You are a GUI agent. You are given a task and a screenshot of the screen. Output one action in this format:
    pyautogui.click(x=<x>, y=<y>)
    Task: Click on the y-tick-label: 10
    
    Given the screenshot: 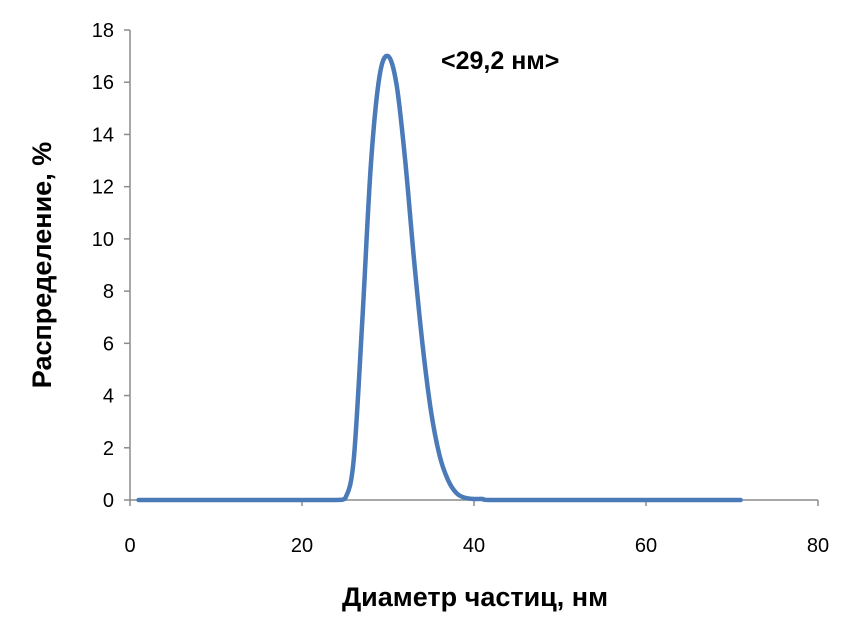 What is the action you would take?
    pyautogui.click(x=103, y=240)
    